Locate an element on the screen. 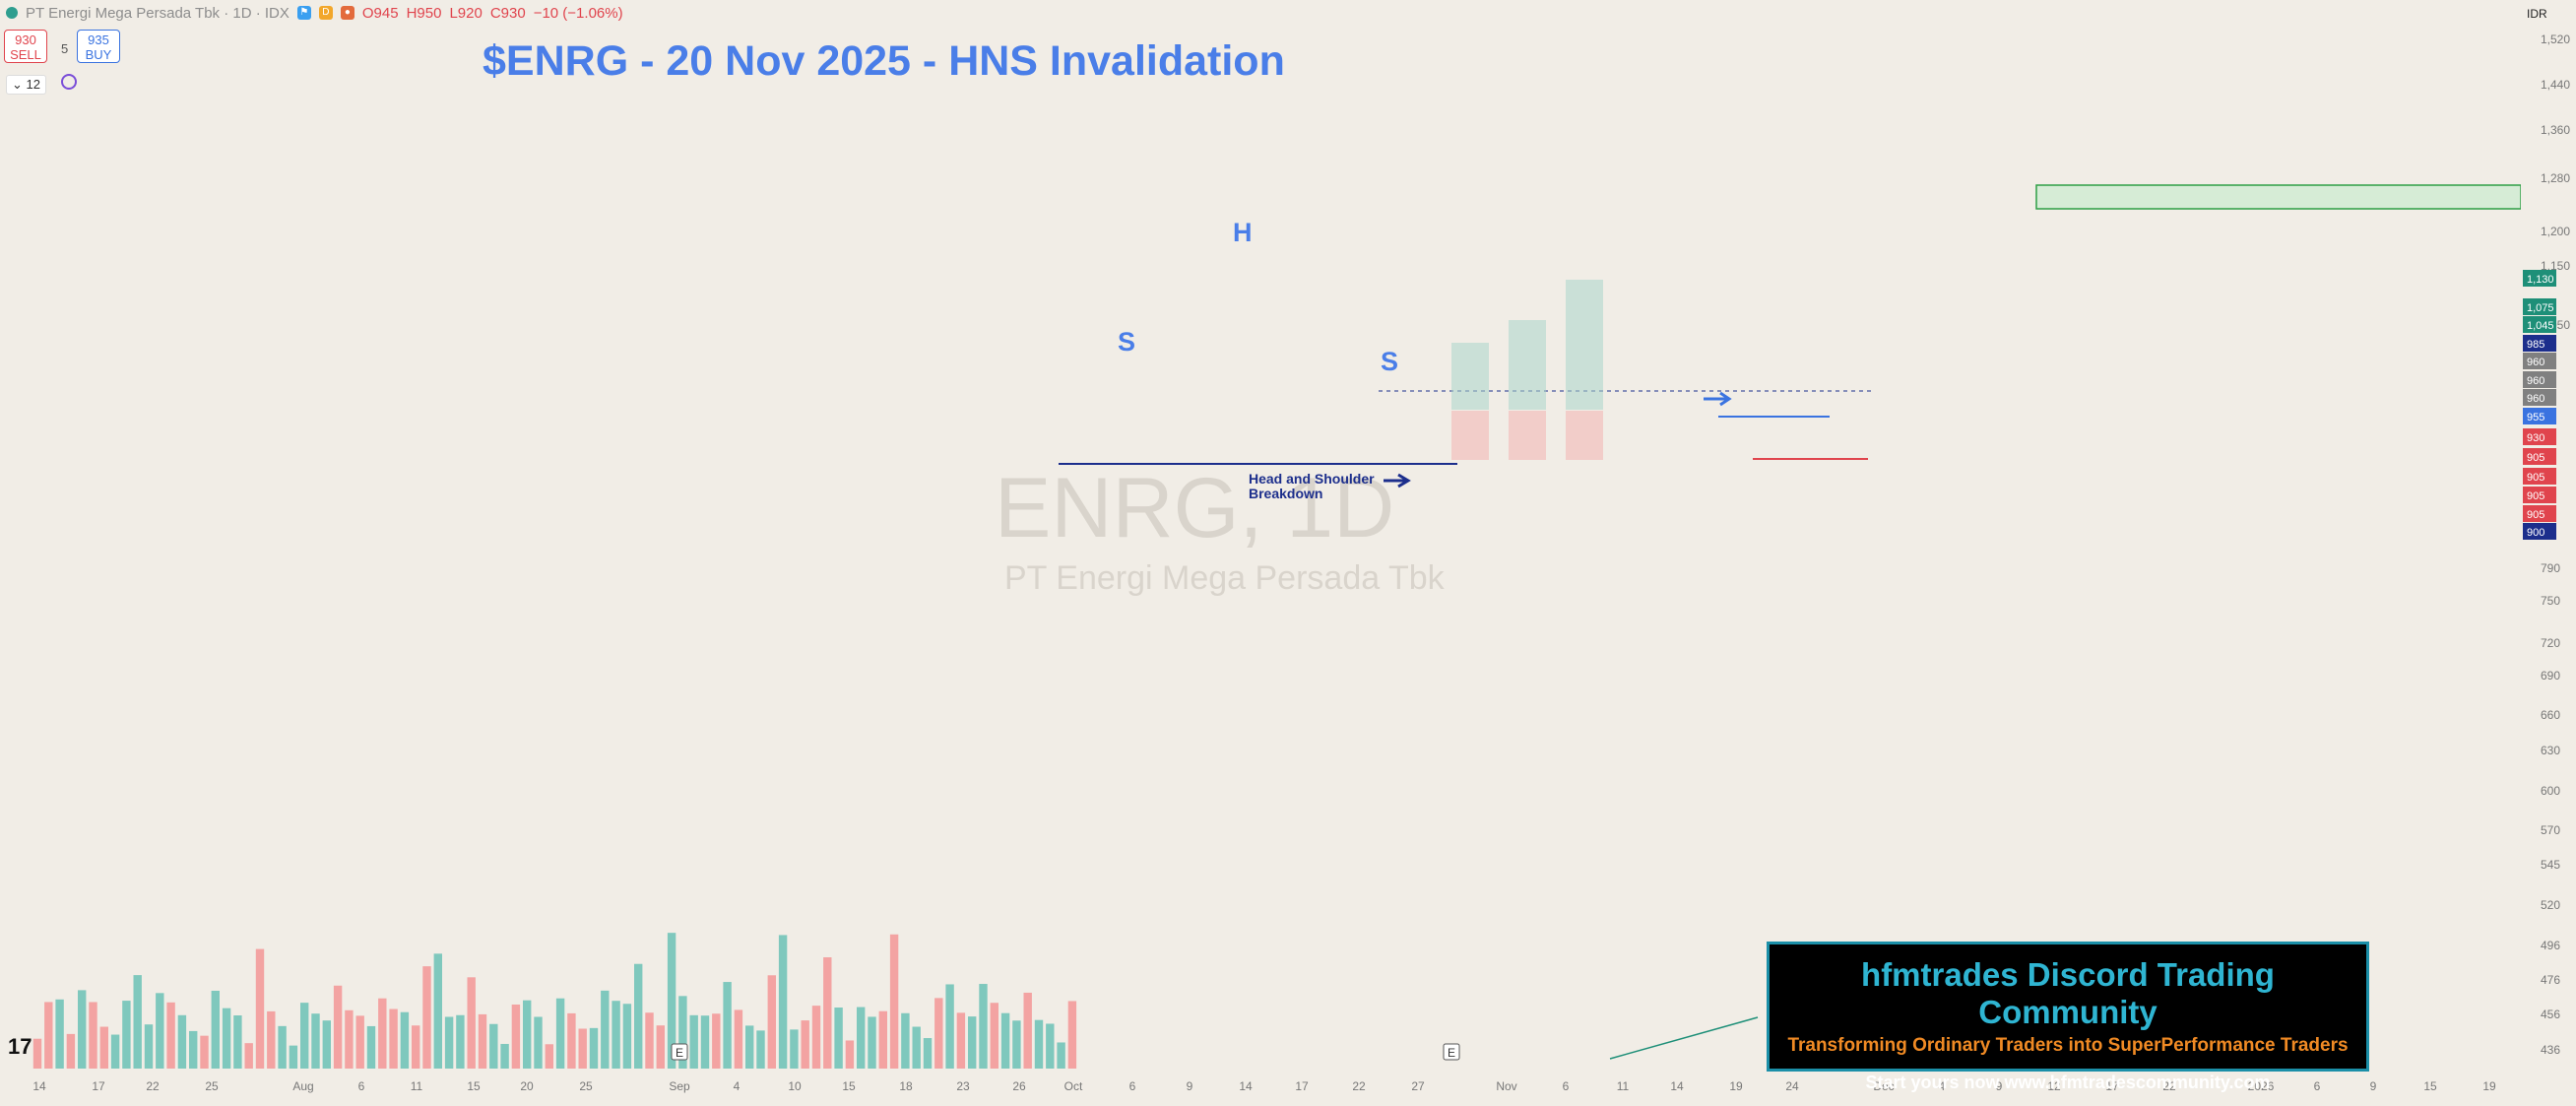 The width and height of the screenshot is (2576, 1106). price-tick-label: 476 is located at coordinates (2550, 980).